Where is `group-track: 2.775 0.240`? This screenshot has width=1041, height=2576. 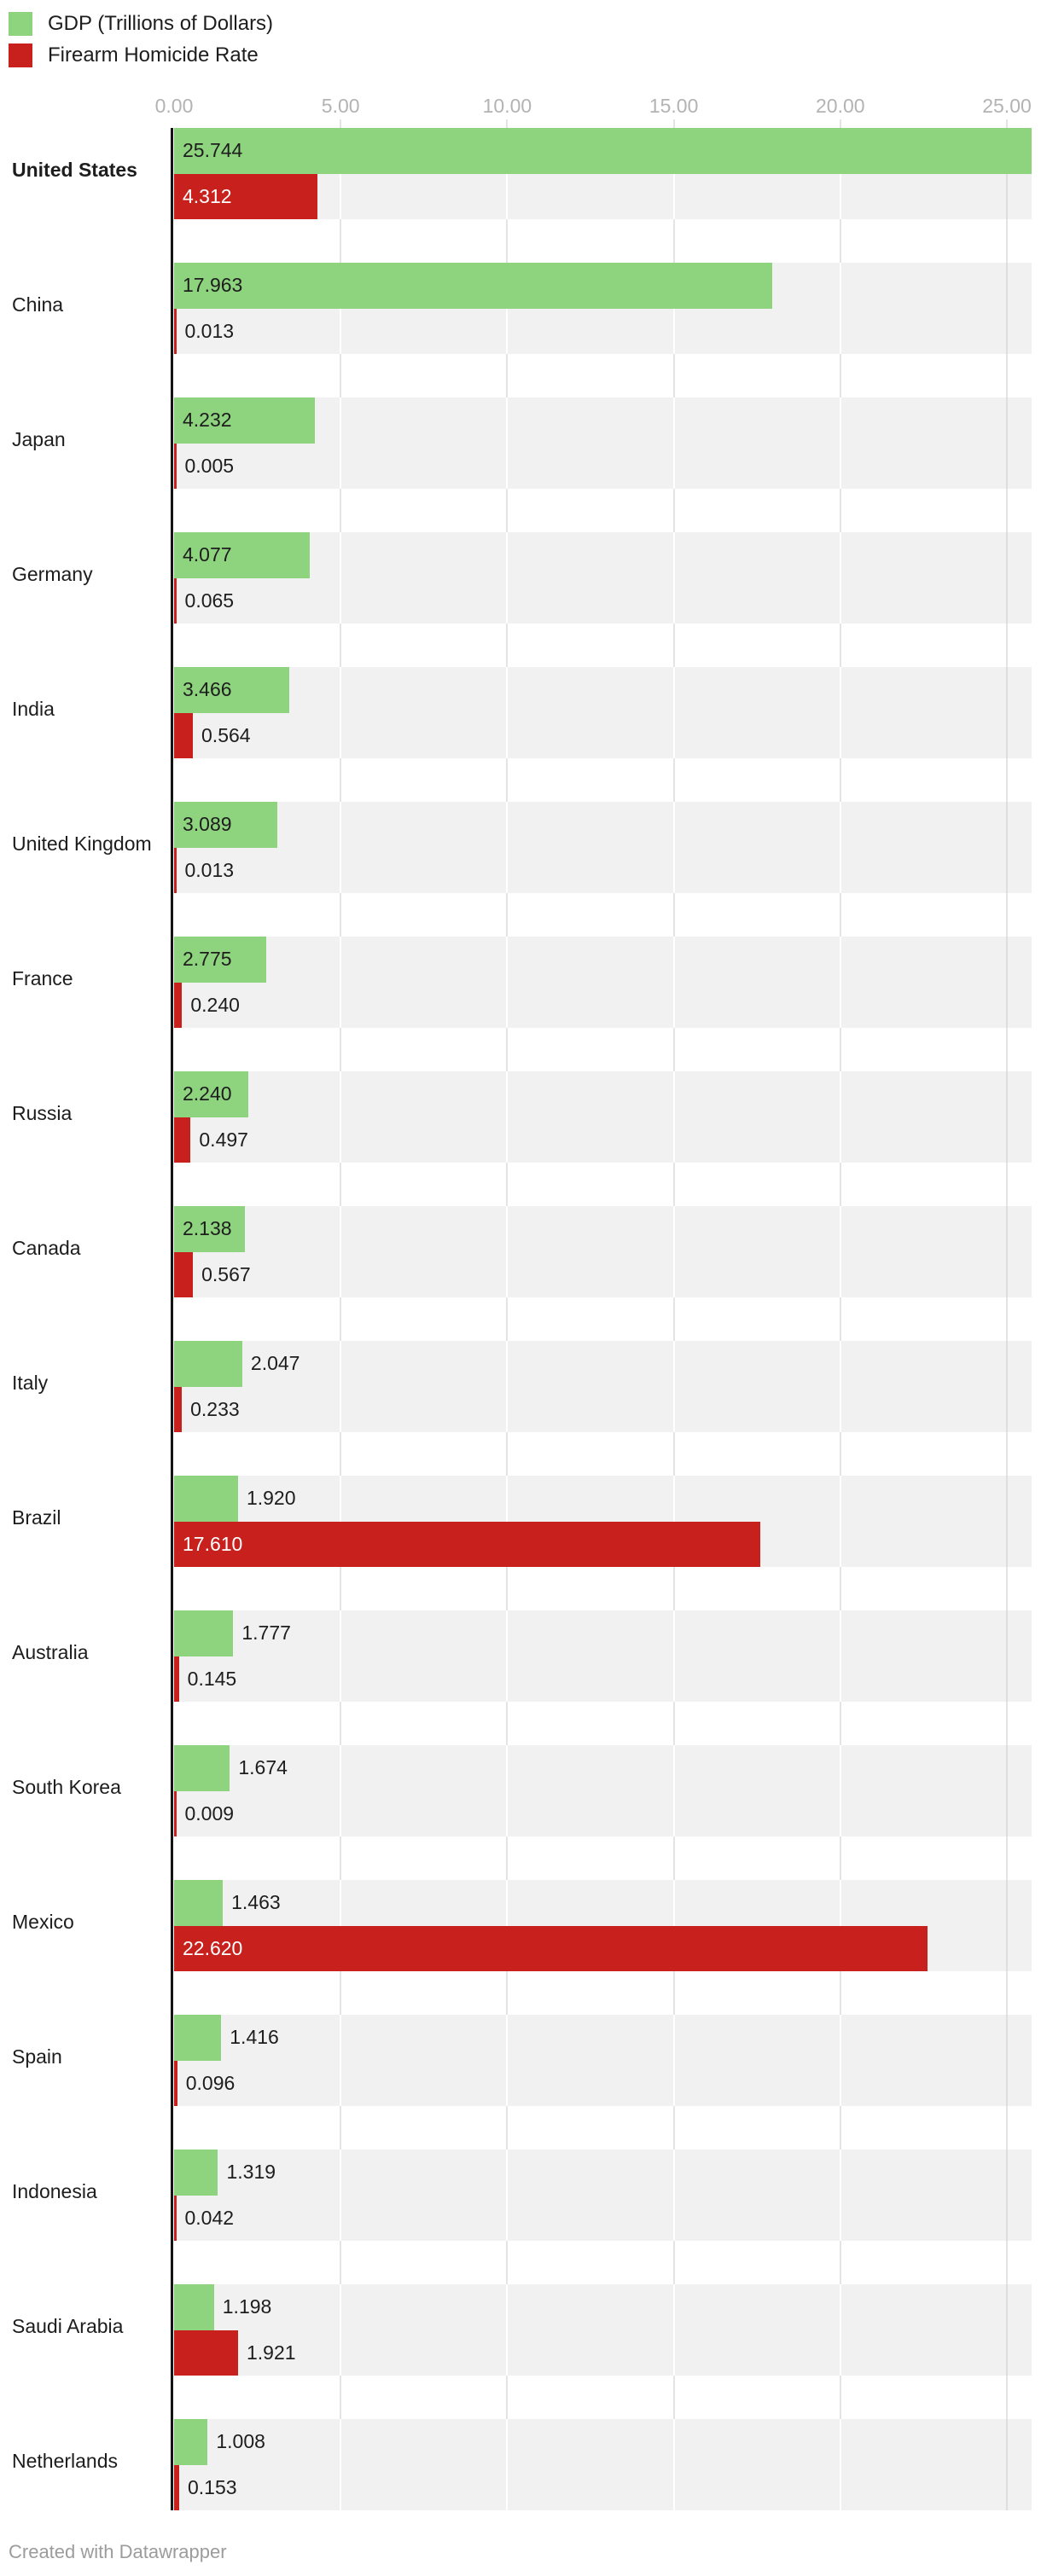 group-track: 2.775 0.240 is located at coordinates (603, 982).